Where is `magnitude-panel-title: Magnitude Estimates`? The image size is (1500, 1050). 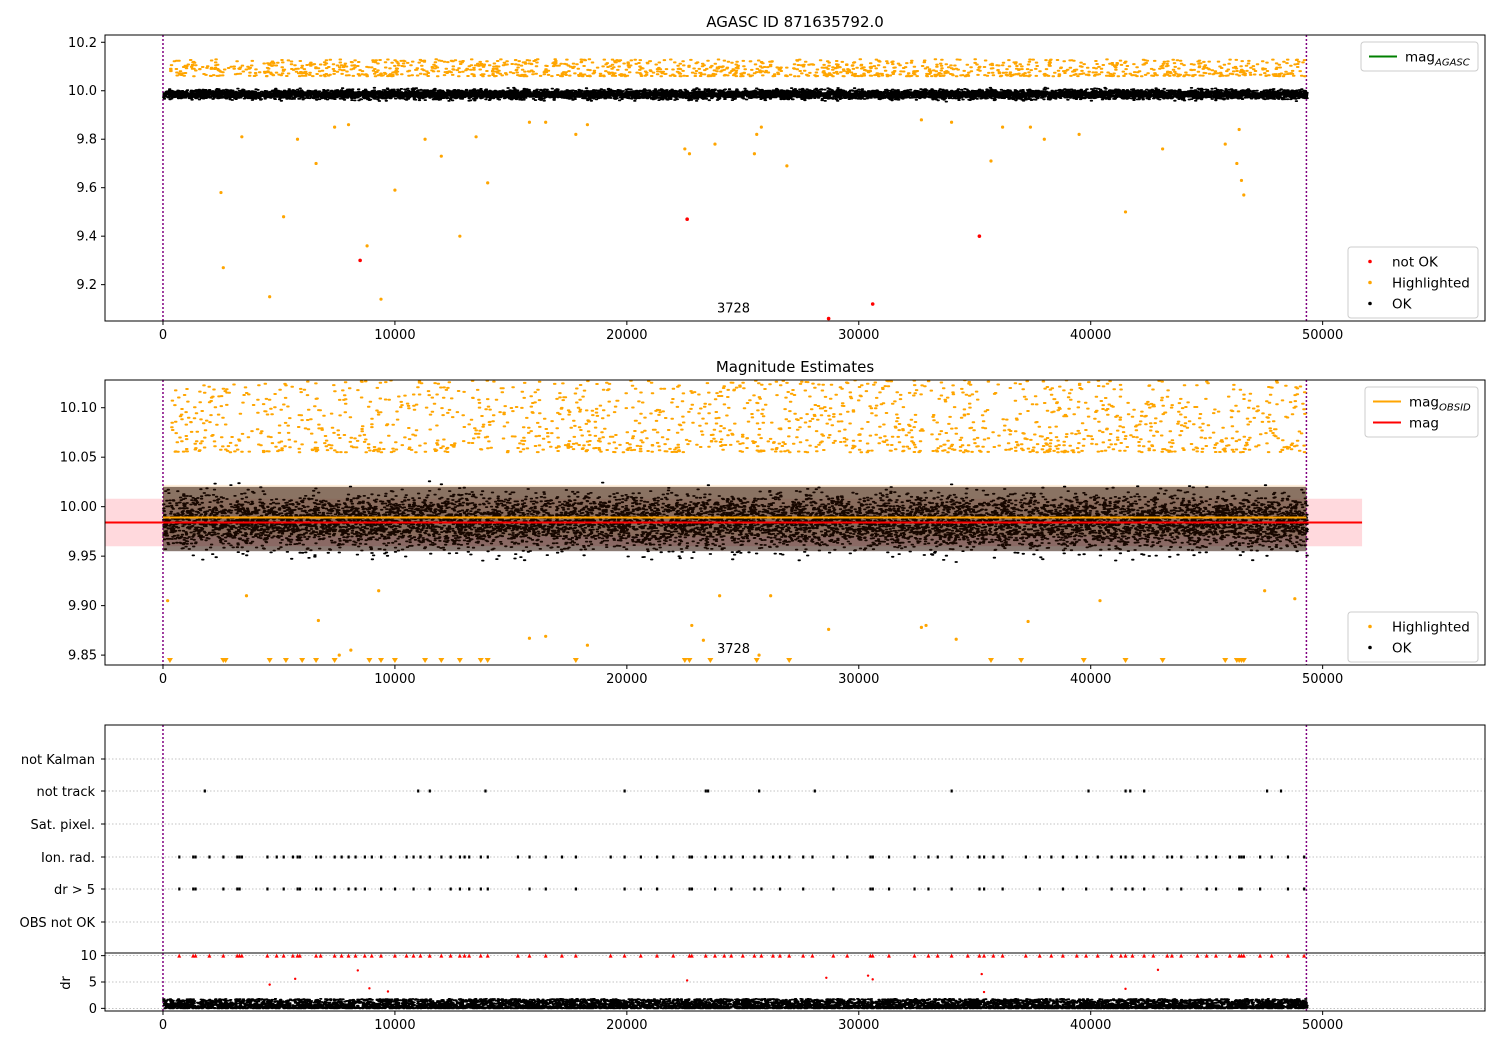
magnitude-panel-title: Magnitude Estimates is located at coordinates (795, 367).